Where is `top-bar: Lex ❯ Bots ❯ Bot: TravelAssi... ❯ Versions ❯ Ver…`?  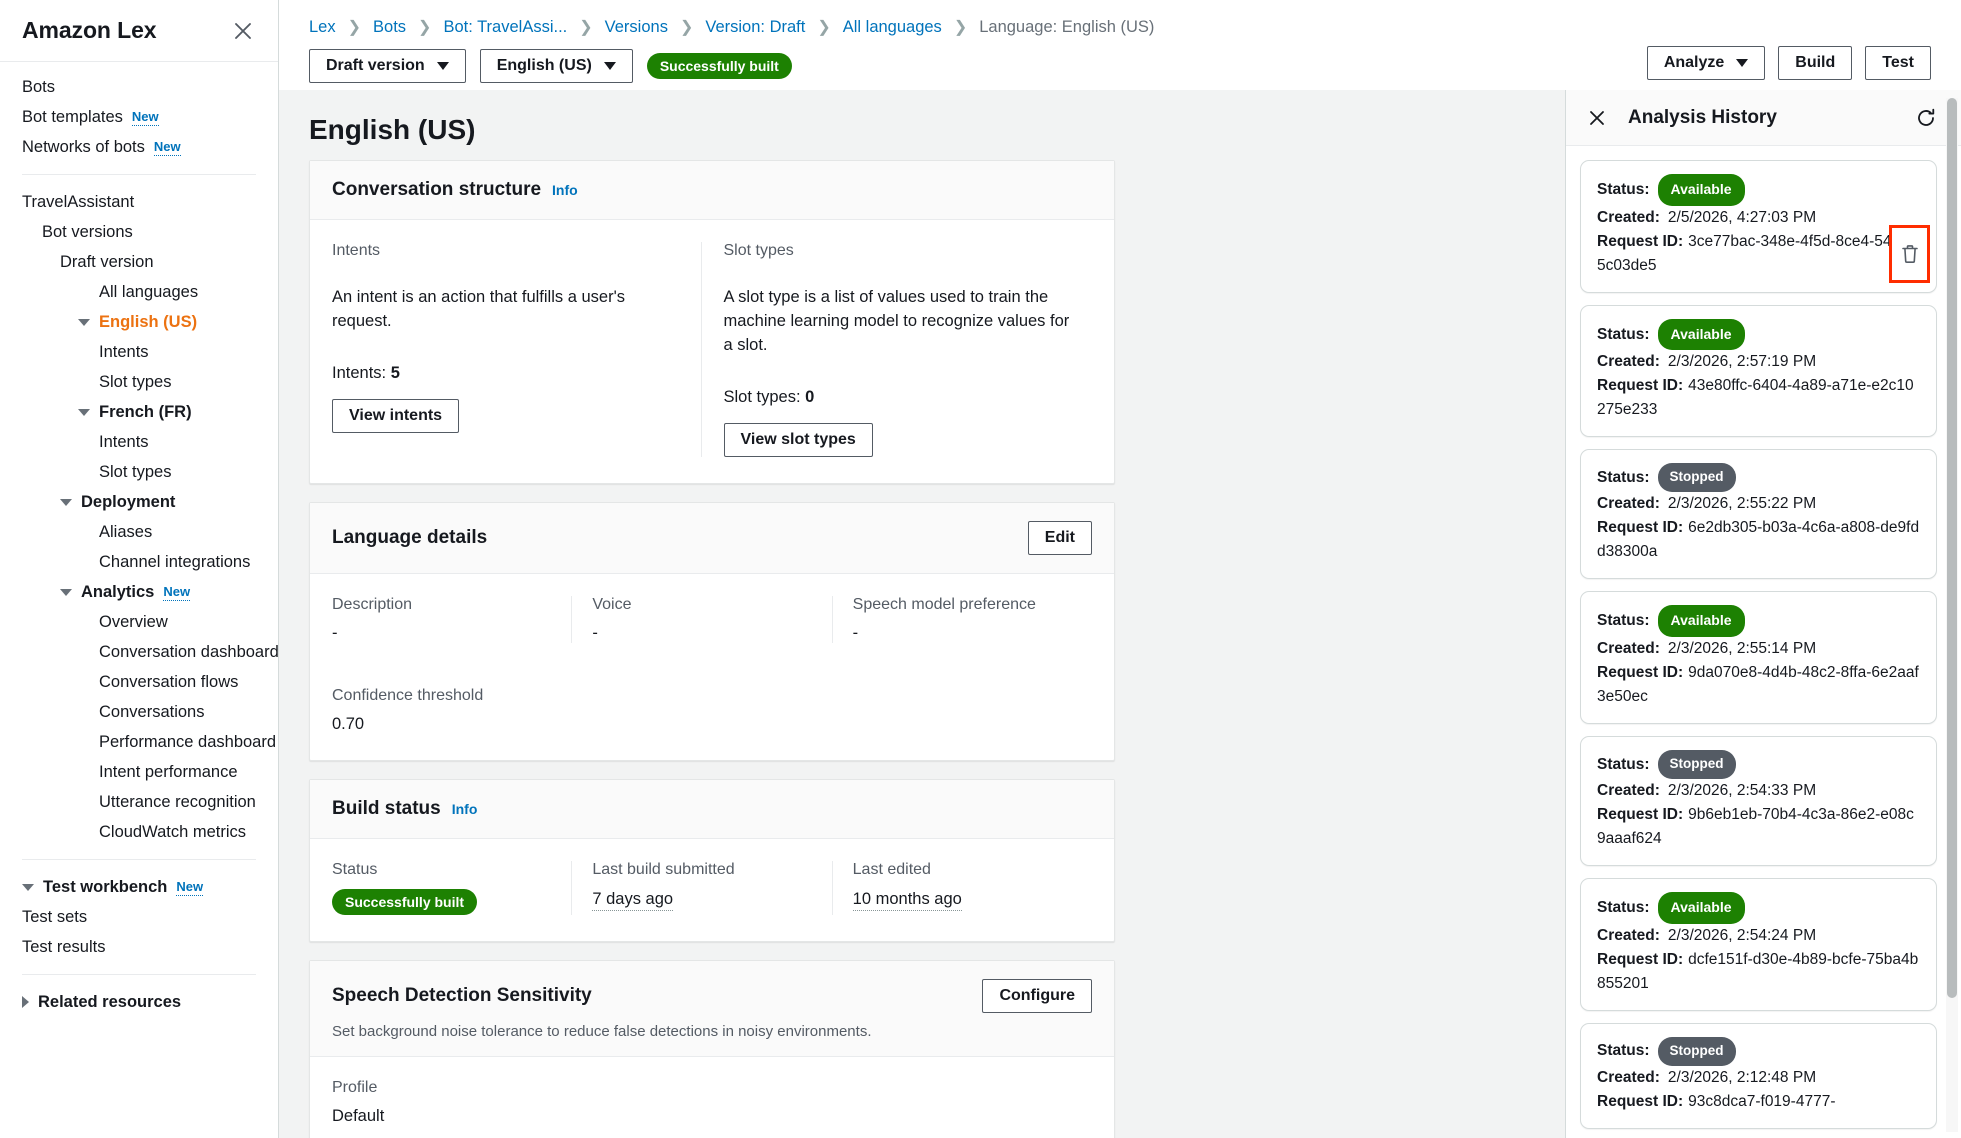
top-bar: Lex ❯ Bots ❯ Bot: TravelAssi... ❯ Versions ❯ Ver… is located at coordinates (1120, 45).